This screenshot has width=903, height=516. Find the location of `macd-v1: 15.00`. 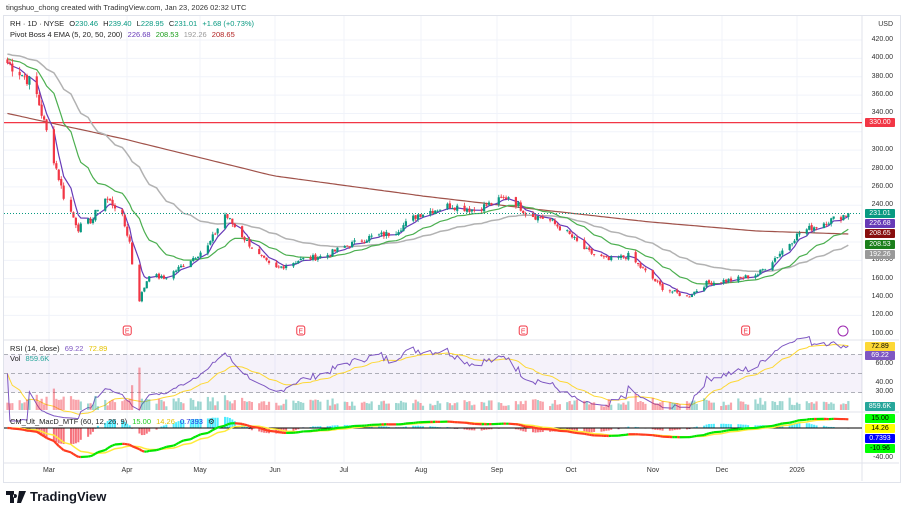

macd-v1: 15.00 is located at coordinates (141, 421).